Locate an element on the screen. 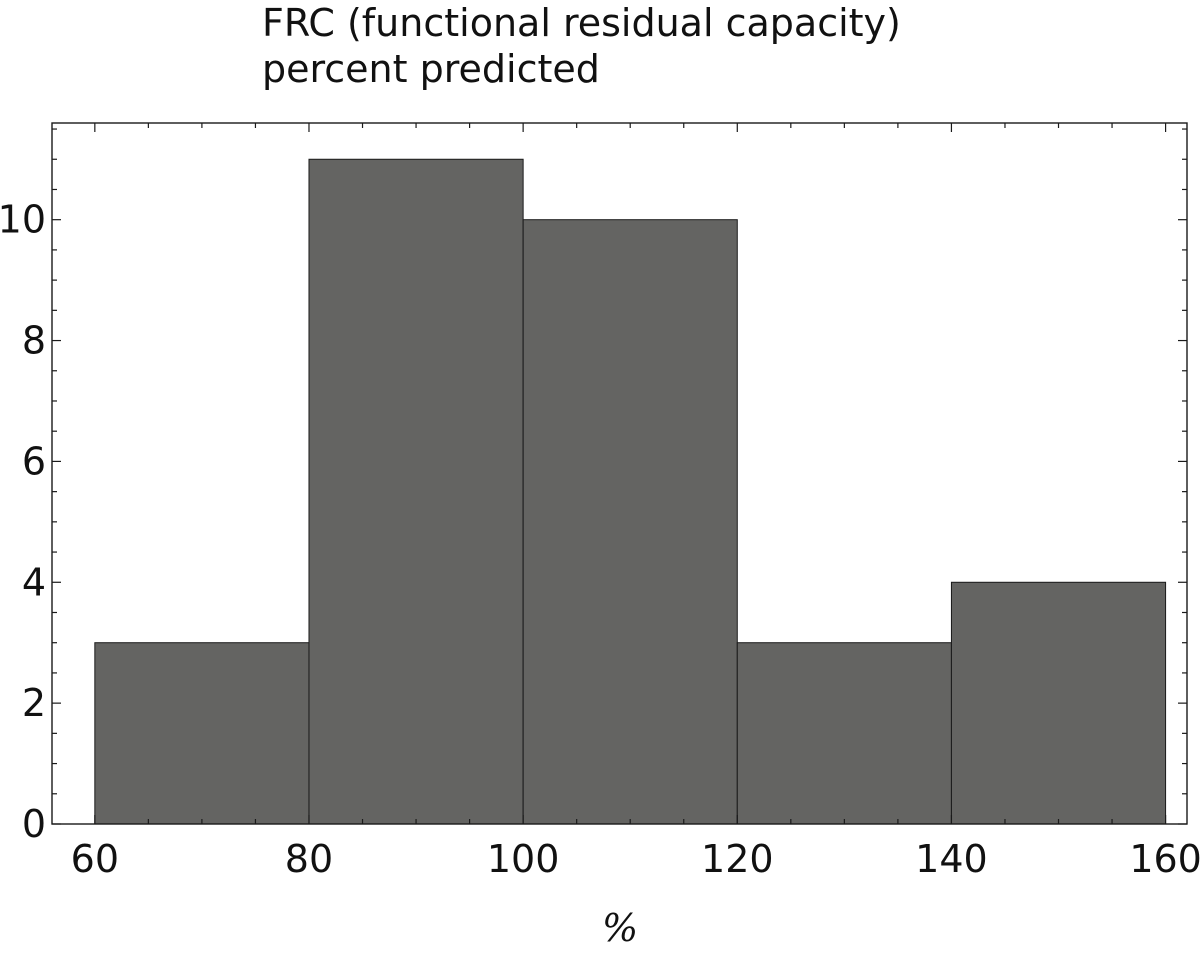 This screenshot has height=959, width=1200. x-axis-label: % is located at coordinates (620, 928).